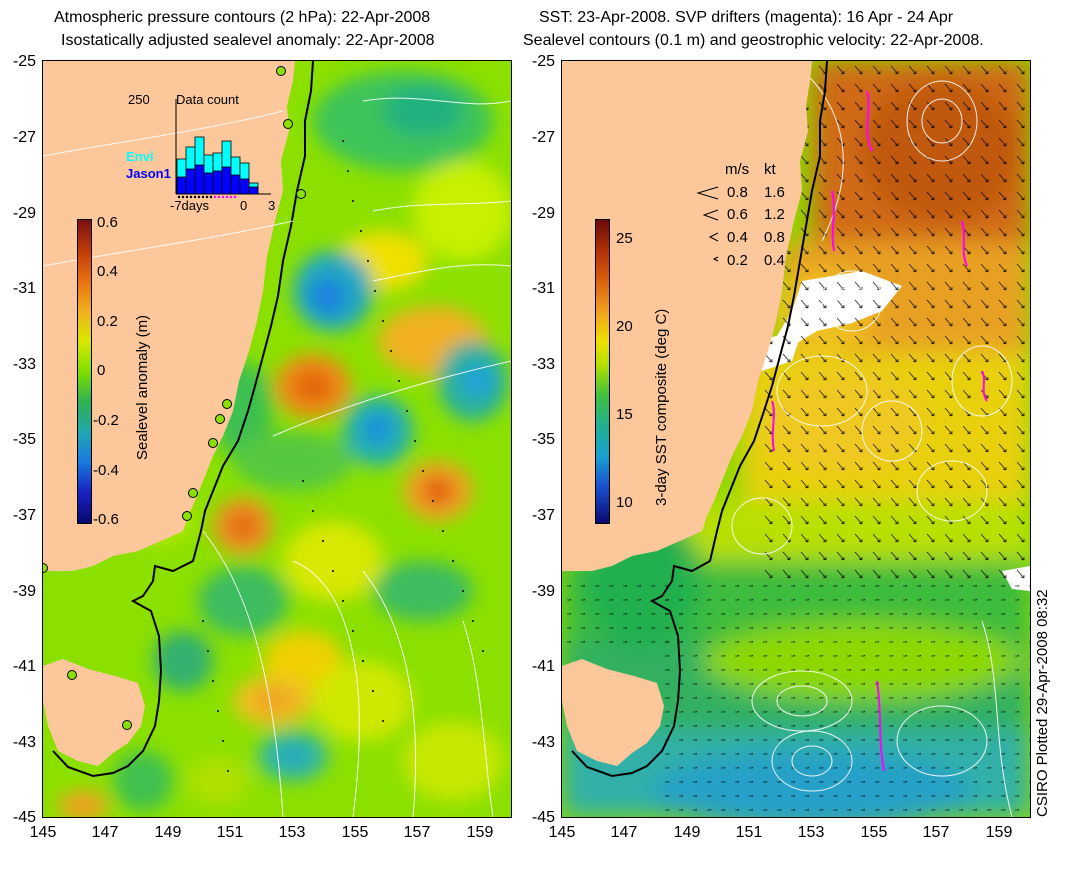 This screenshot has height=870, width=1080. What do you see at coordinates (543, 515) in the screenshot?
I see `right-ylab-37: -37` at bounding box center [543, 515].